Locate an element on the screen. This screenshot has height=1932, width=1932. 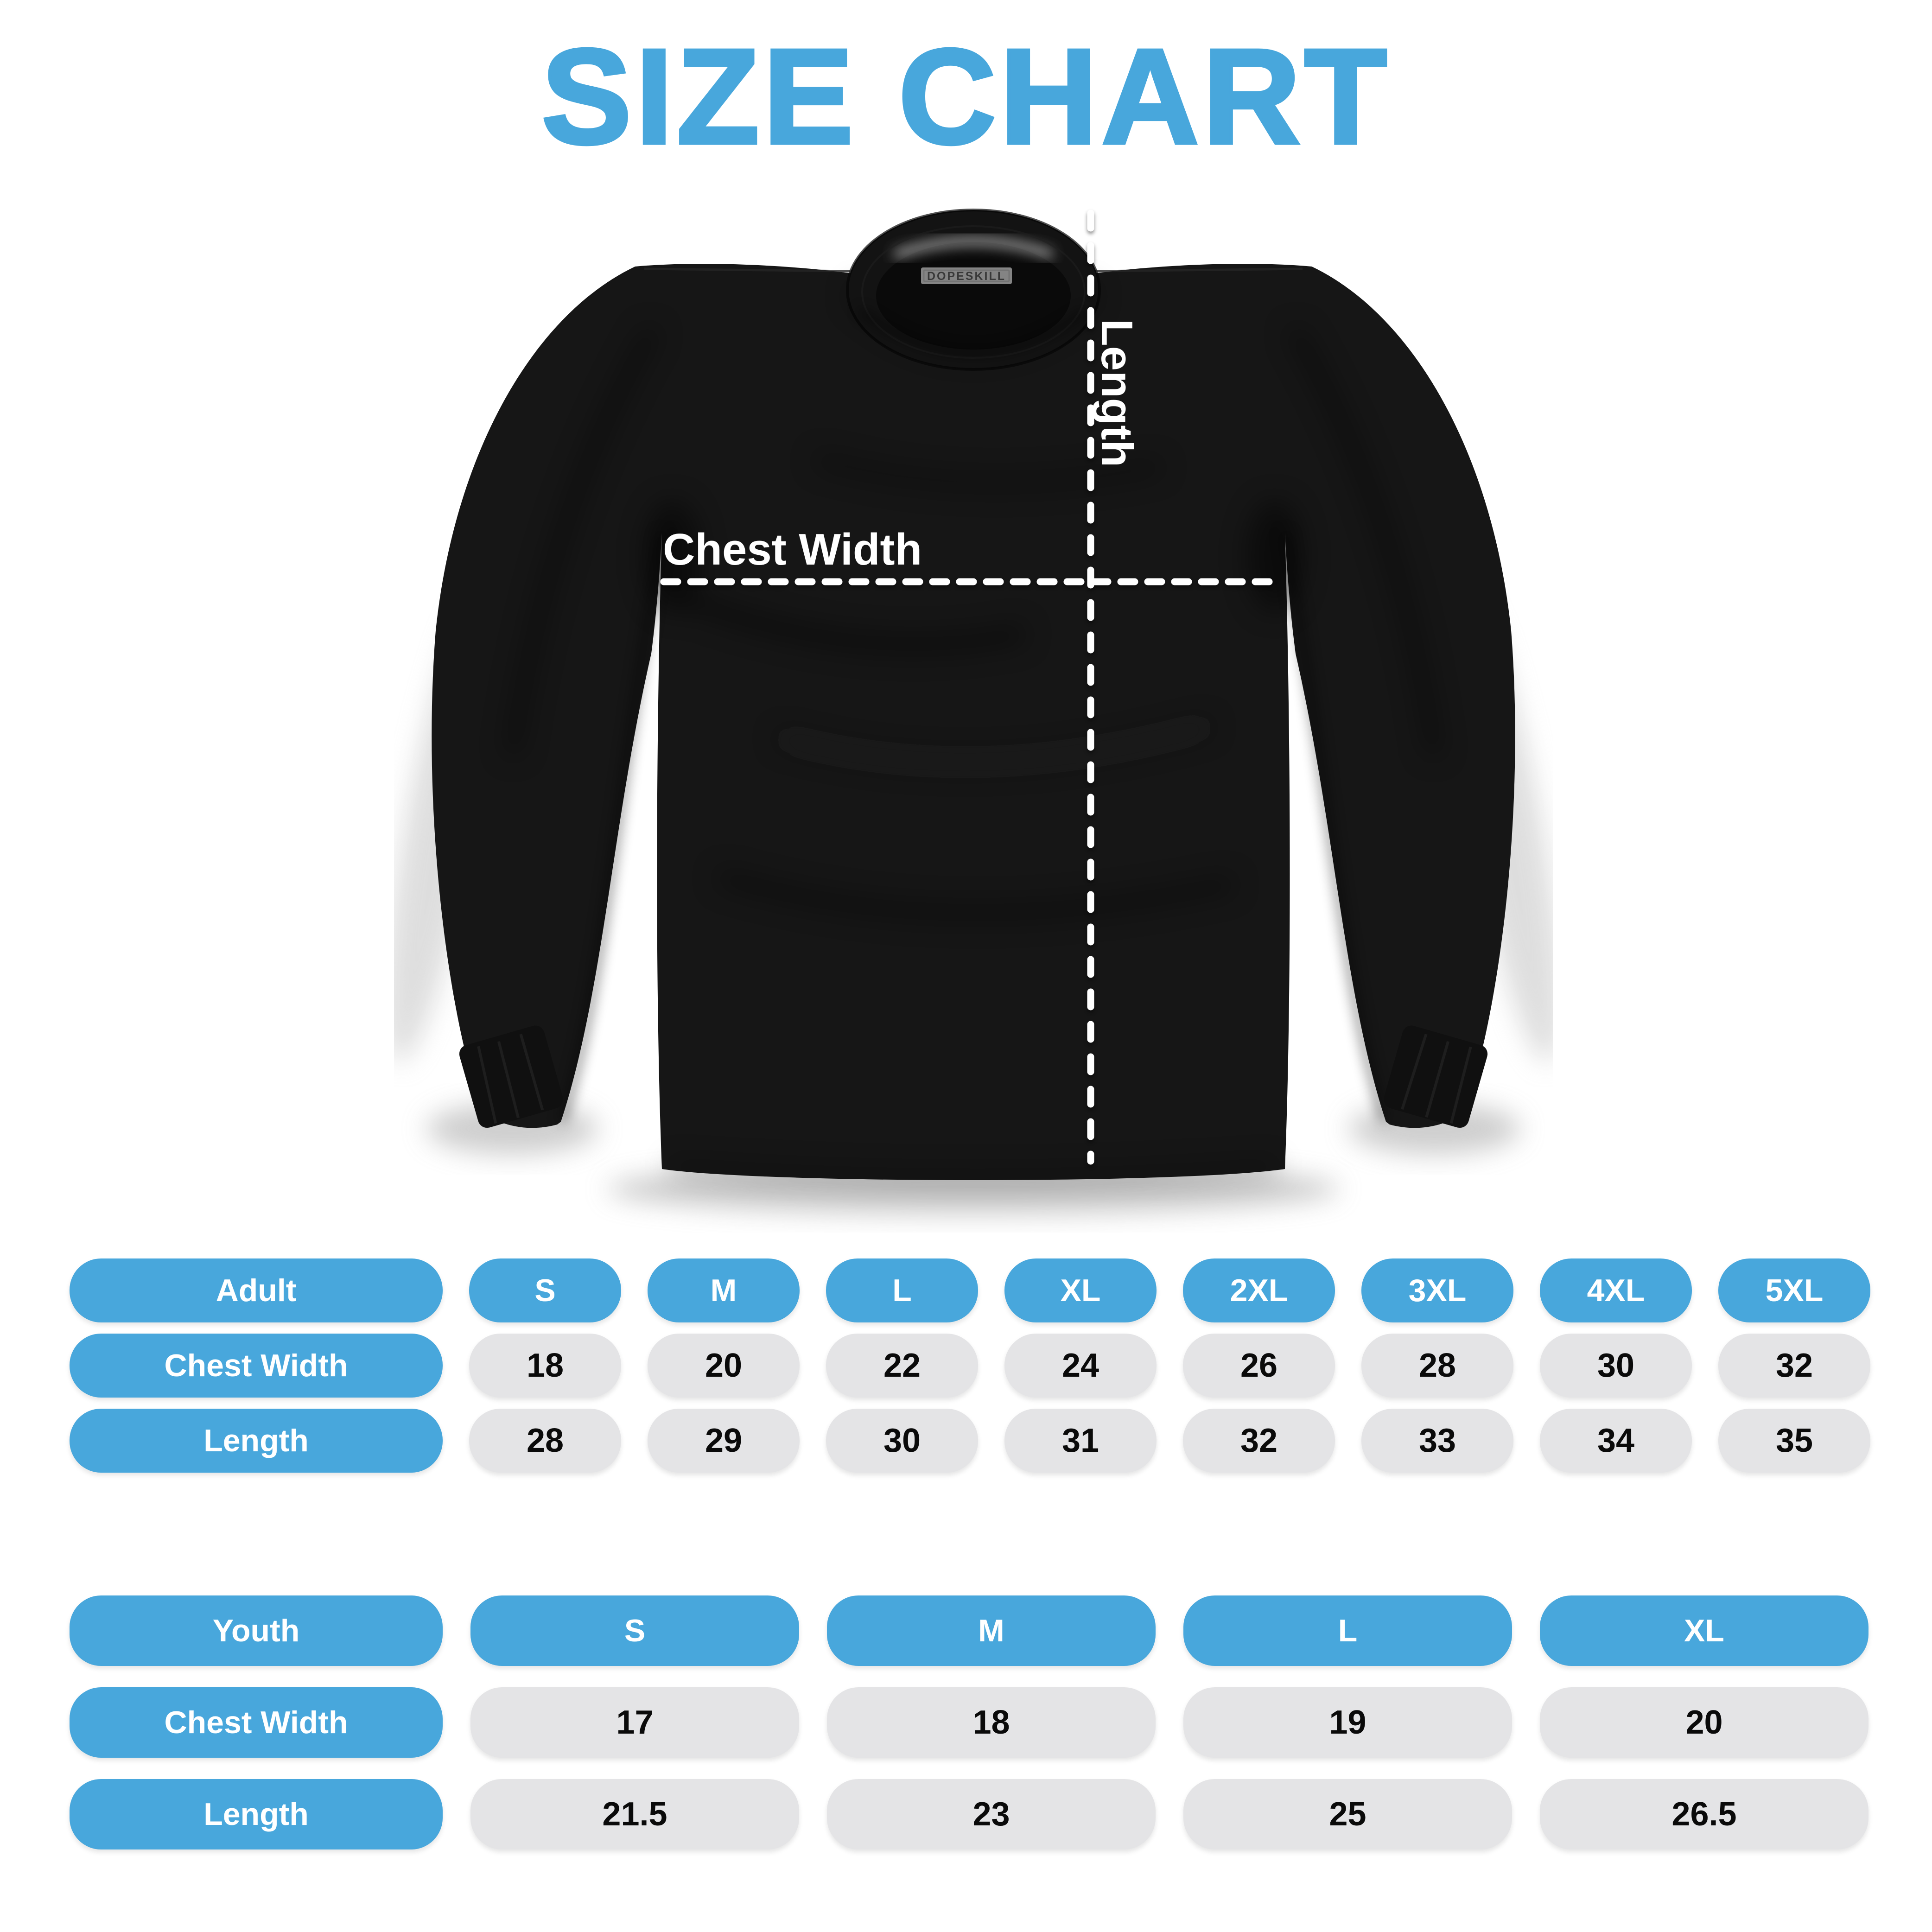
length-label: Length is located at coordinates (1117, 393).